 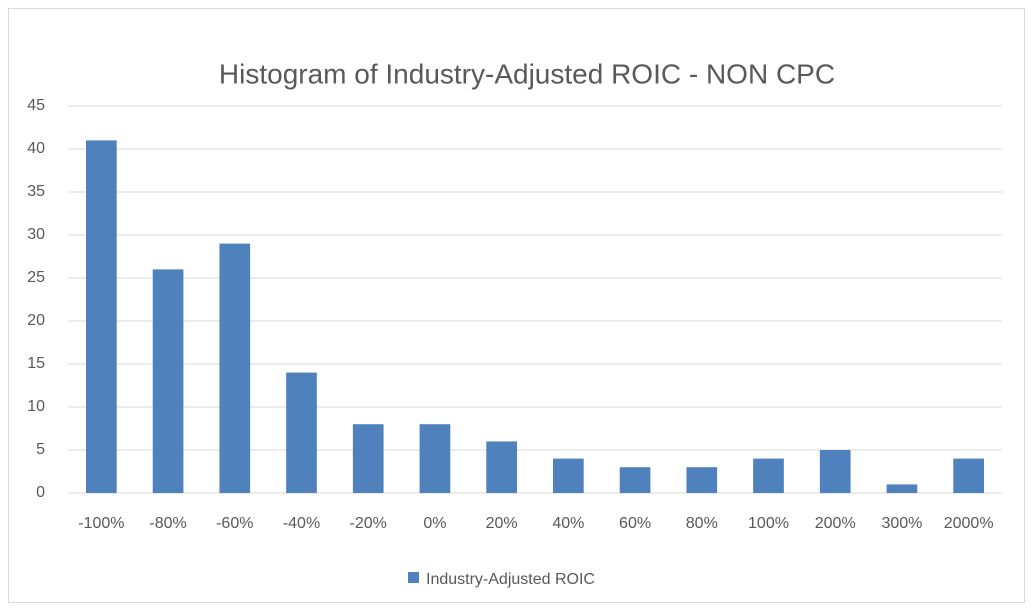 I want to click on y-tick-label: 25, so click(x=36, y=277).